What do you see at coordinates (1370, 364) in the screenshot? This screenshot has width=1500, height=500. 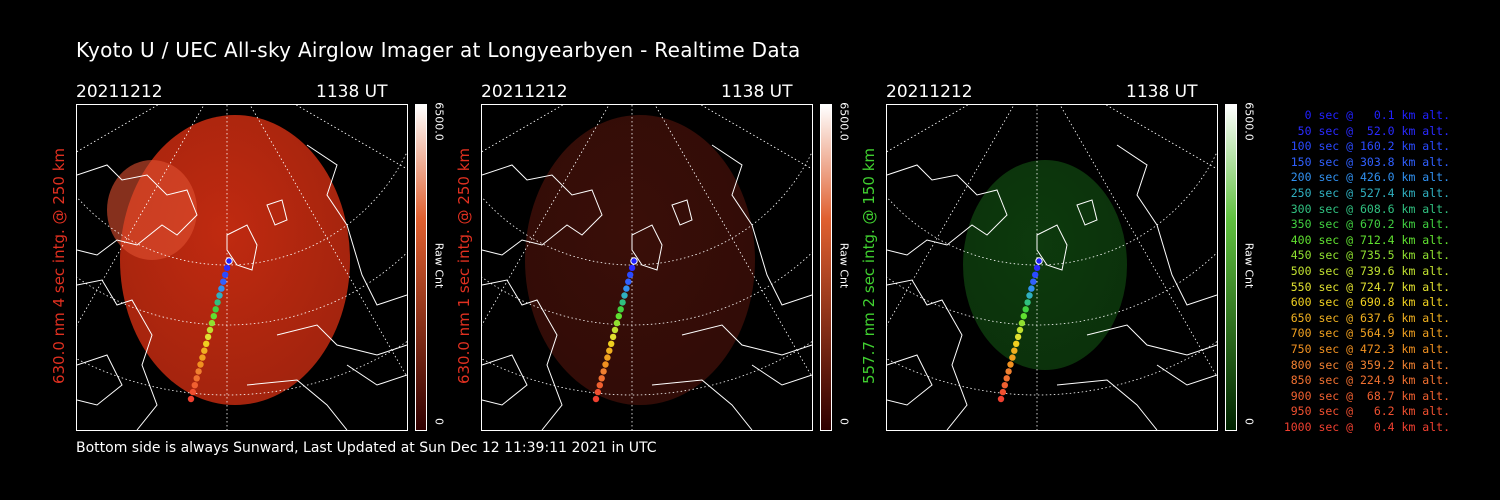 I see `legend-row: 800 sec @ 359.2 km alt.` at bounding box center [1370, 364].